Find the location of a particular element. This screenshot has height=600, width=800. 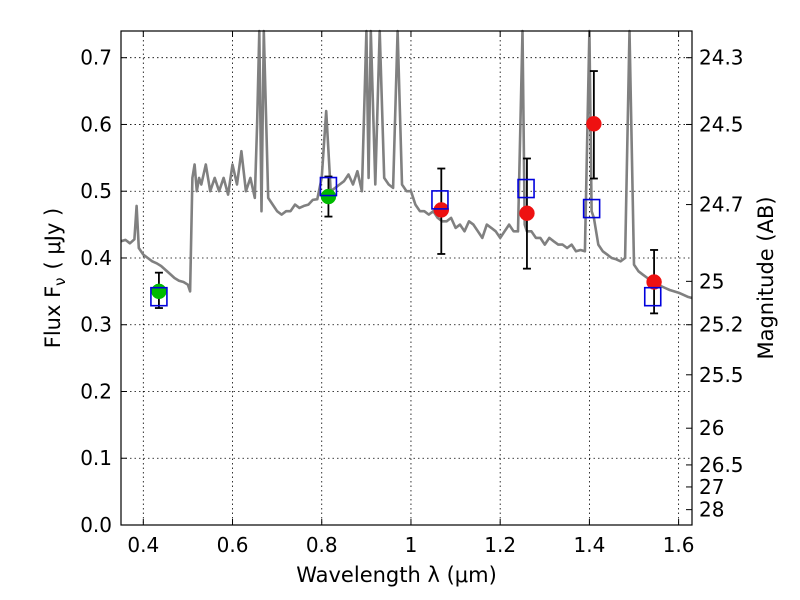

y2-tick-label: 24.5 is located at coordinates (721, 124).